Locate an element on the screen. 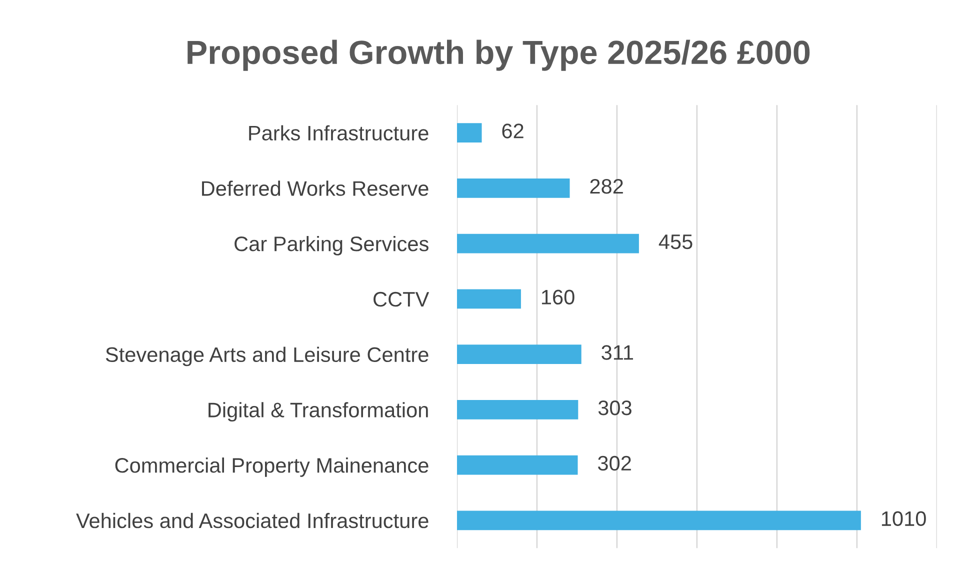  data-label: 282 is located at coordinates (606, 186).